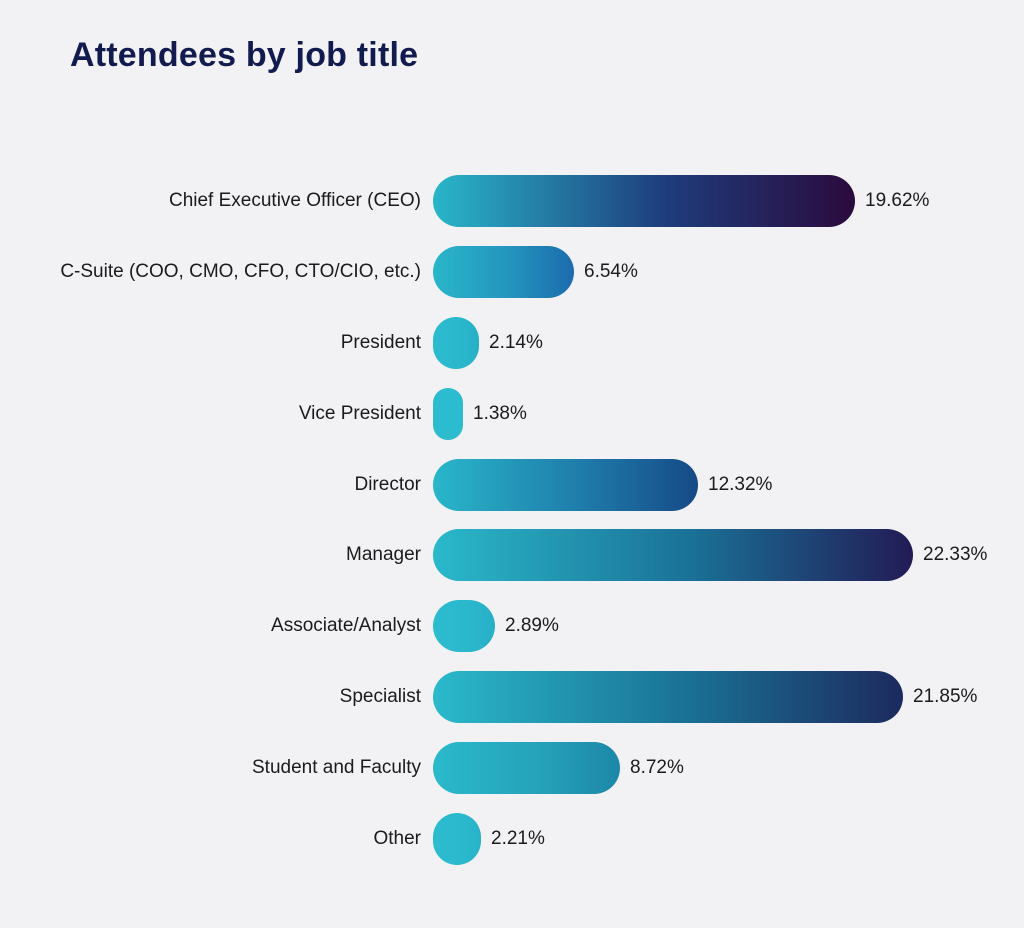  What do you see at coordinates (387, 484) in the screenshot?
I see `category-label: Director` at bounding box center [387, 484].